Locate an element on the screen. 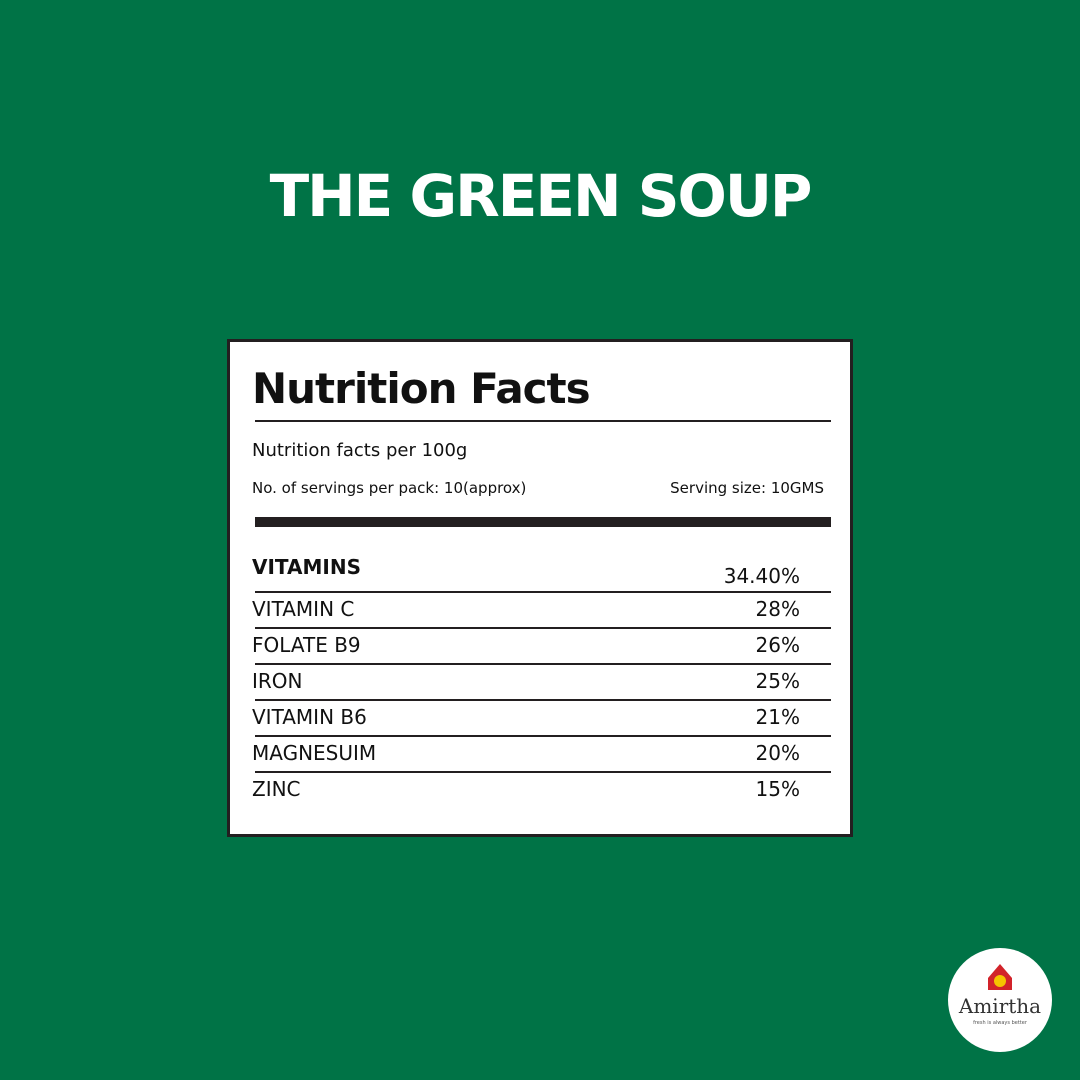  nutrient-name: IRON is located at coordinates (277, 681).